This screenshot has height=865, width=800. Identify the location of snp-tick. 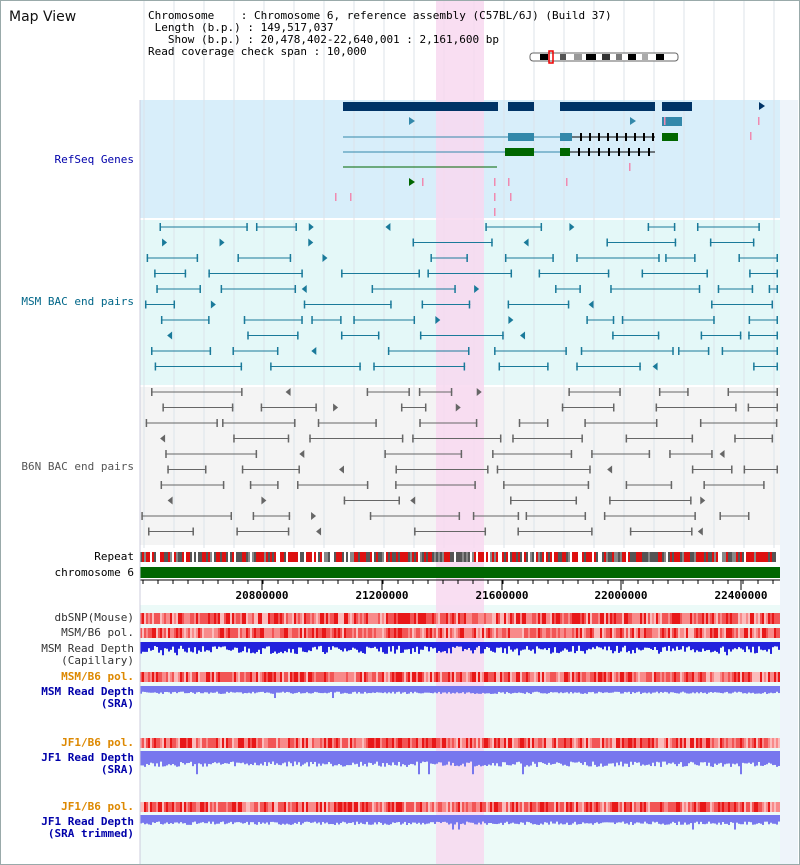
(509, 182).